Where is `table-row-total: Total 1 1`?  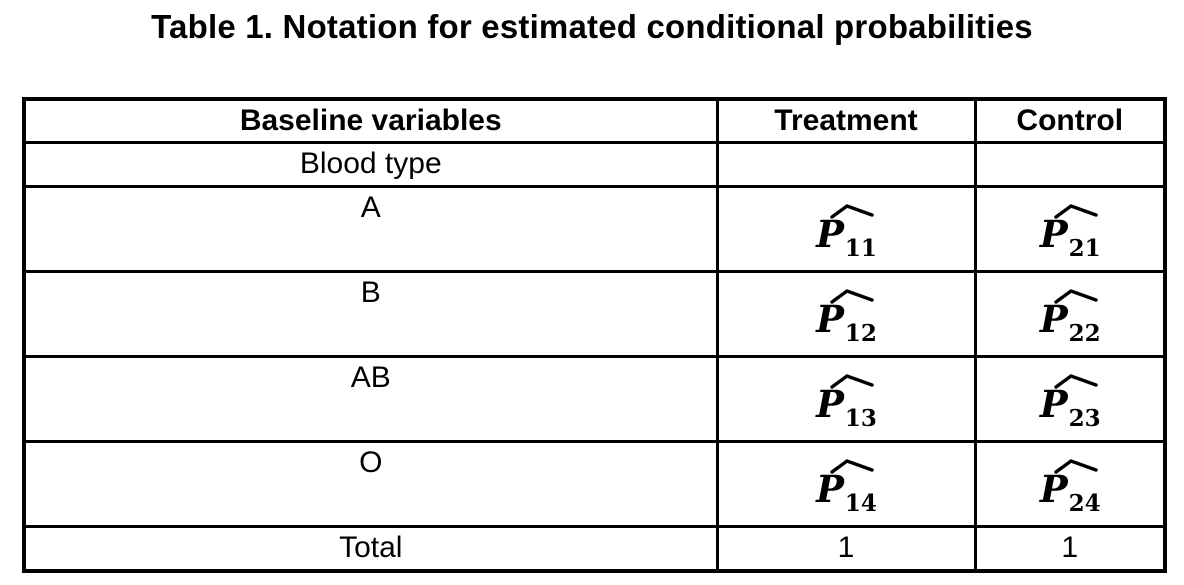
table-row-total: Total 1 1 is located at coordinates (594, 548).